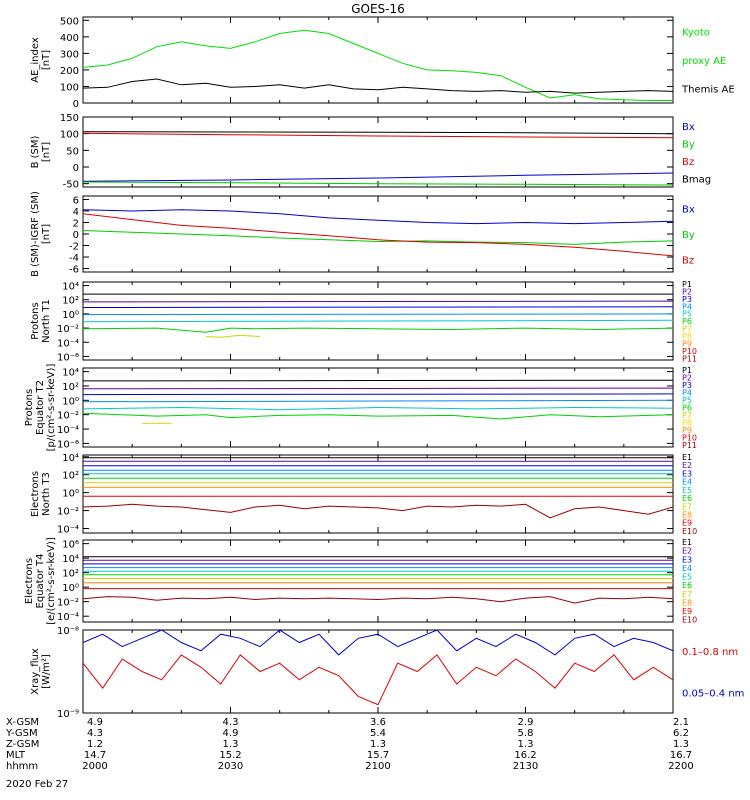 The image size is (750, 800). What do you see at coordinates (72, 151) in the screenshot?
I see `y-tick-label: 50` at bounding box center [72, 151].